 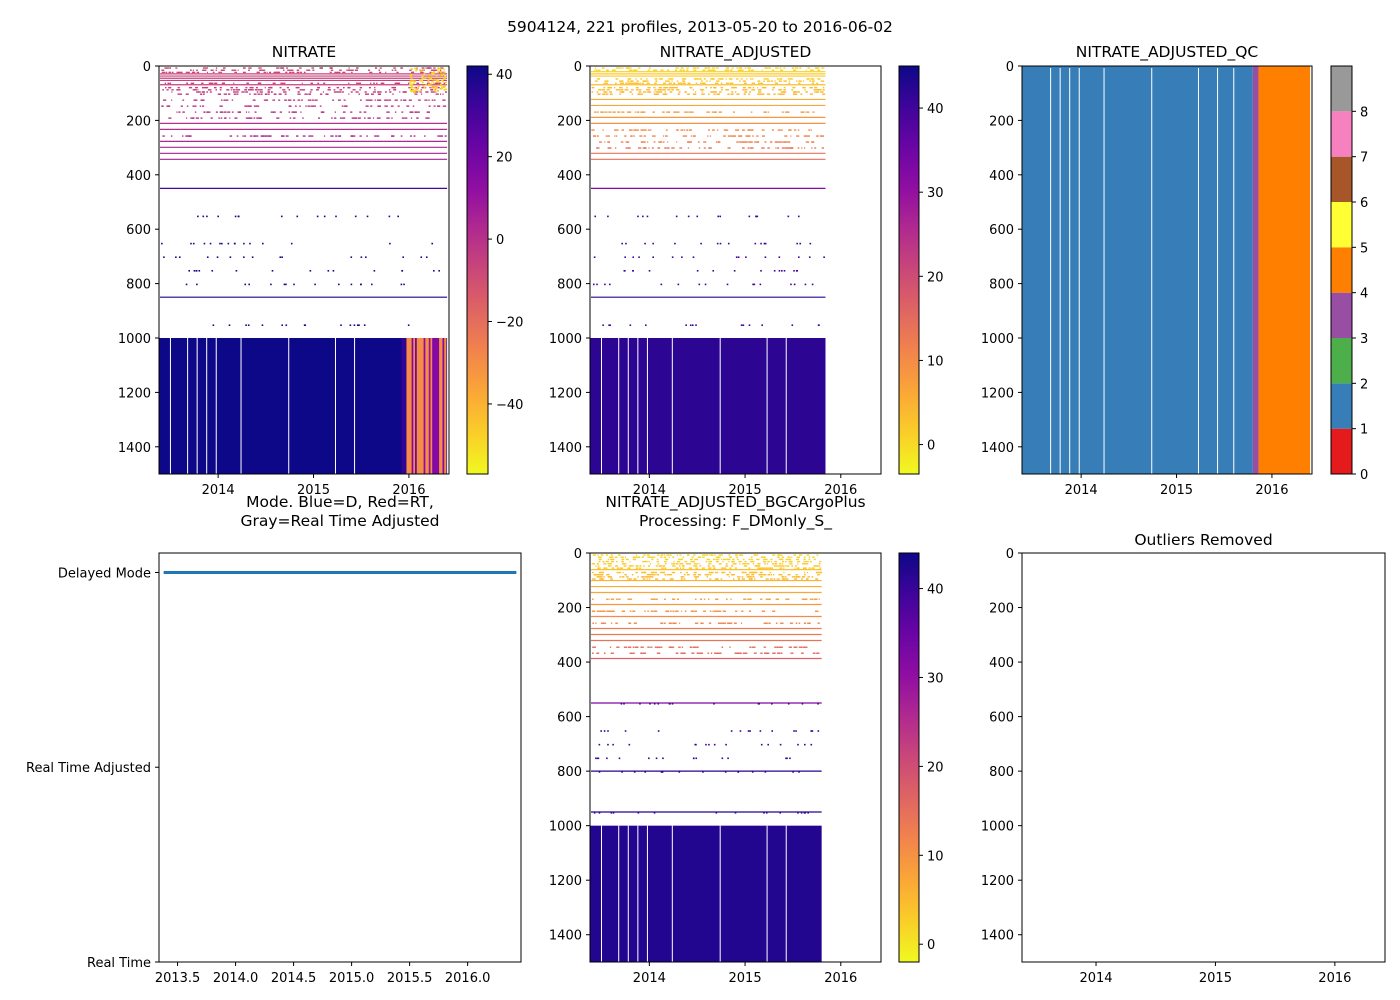 What do you see at coordinates (417, 406) in the screenshot?
I see `profile-strip` at bounding box center [417, 406].